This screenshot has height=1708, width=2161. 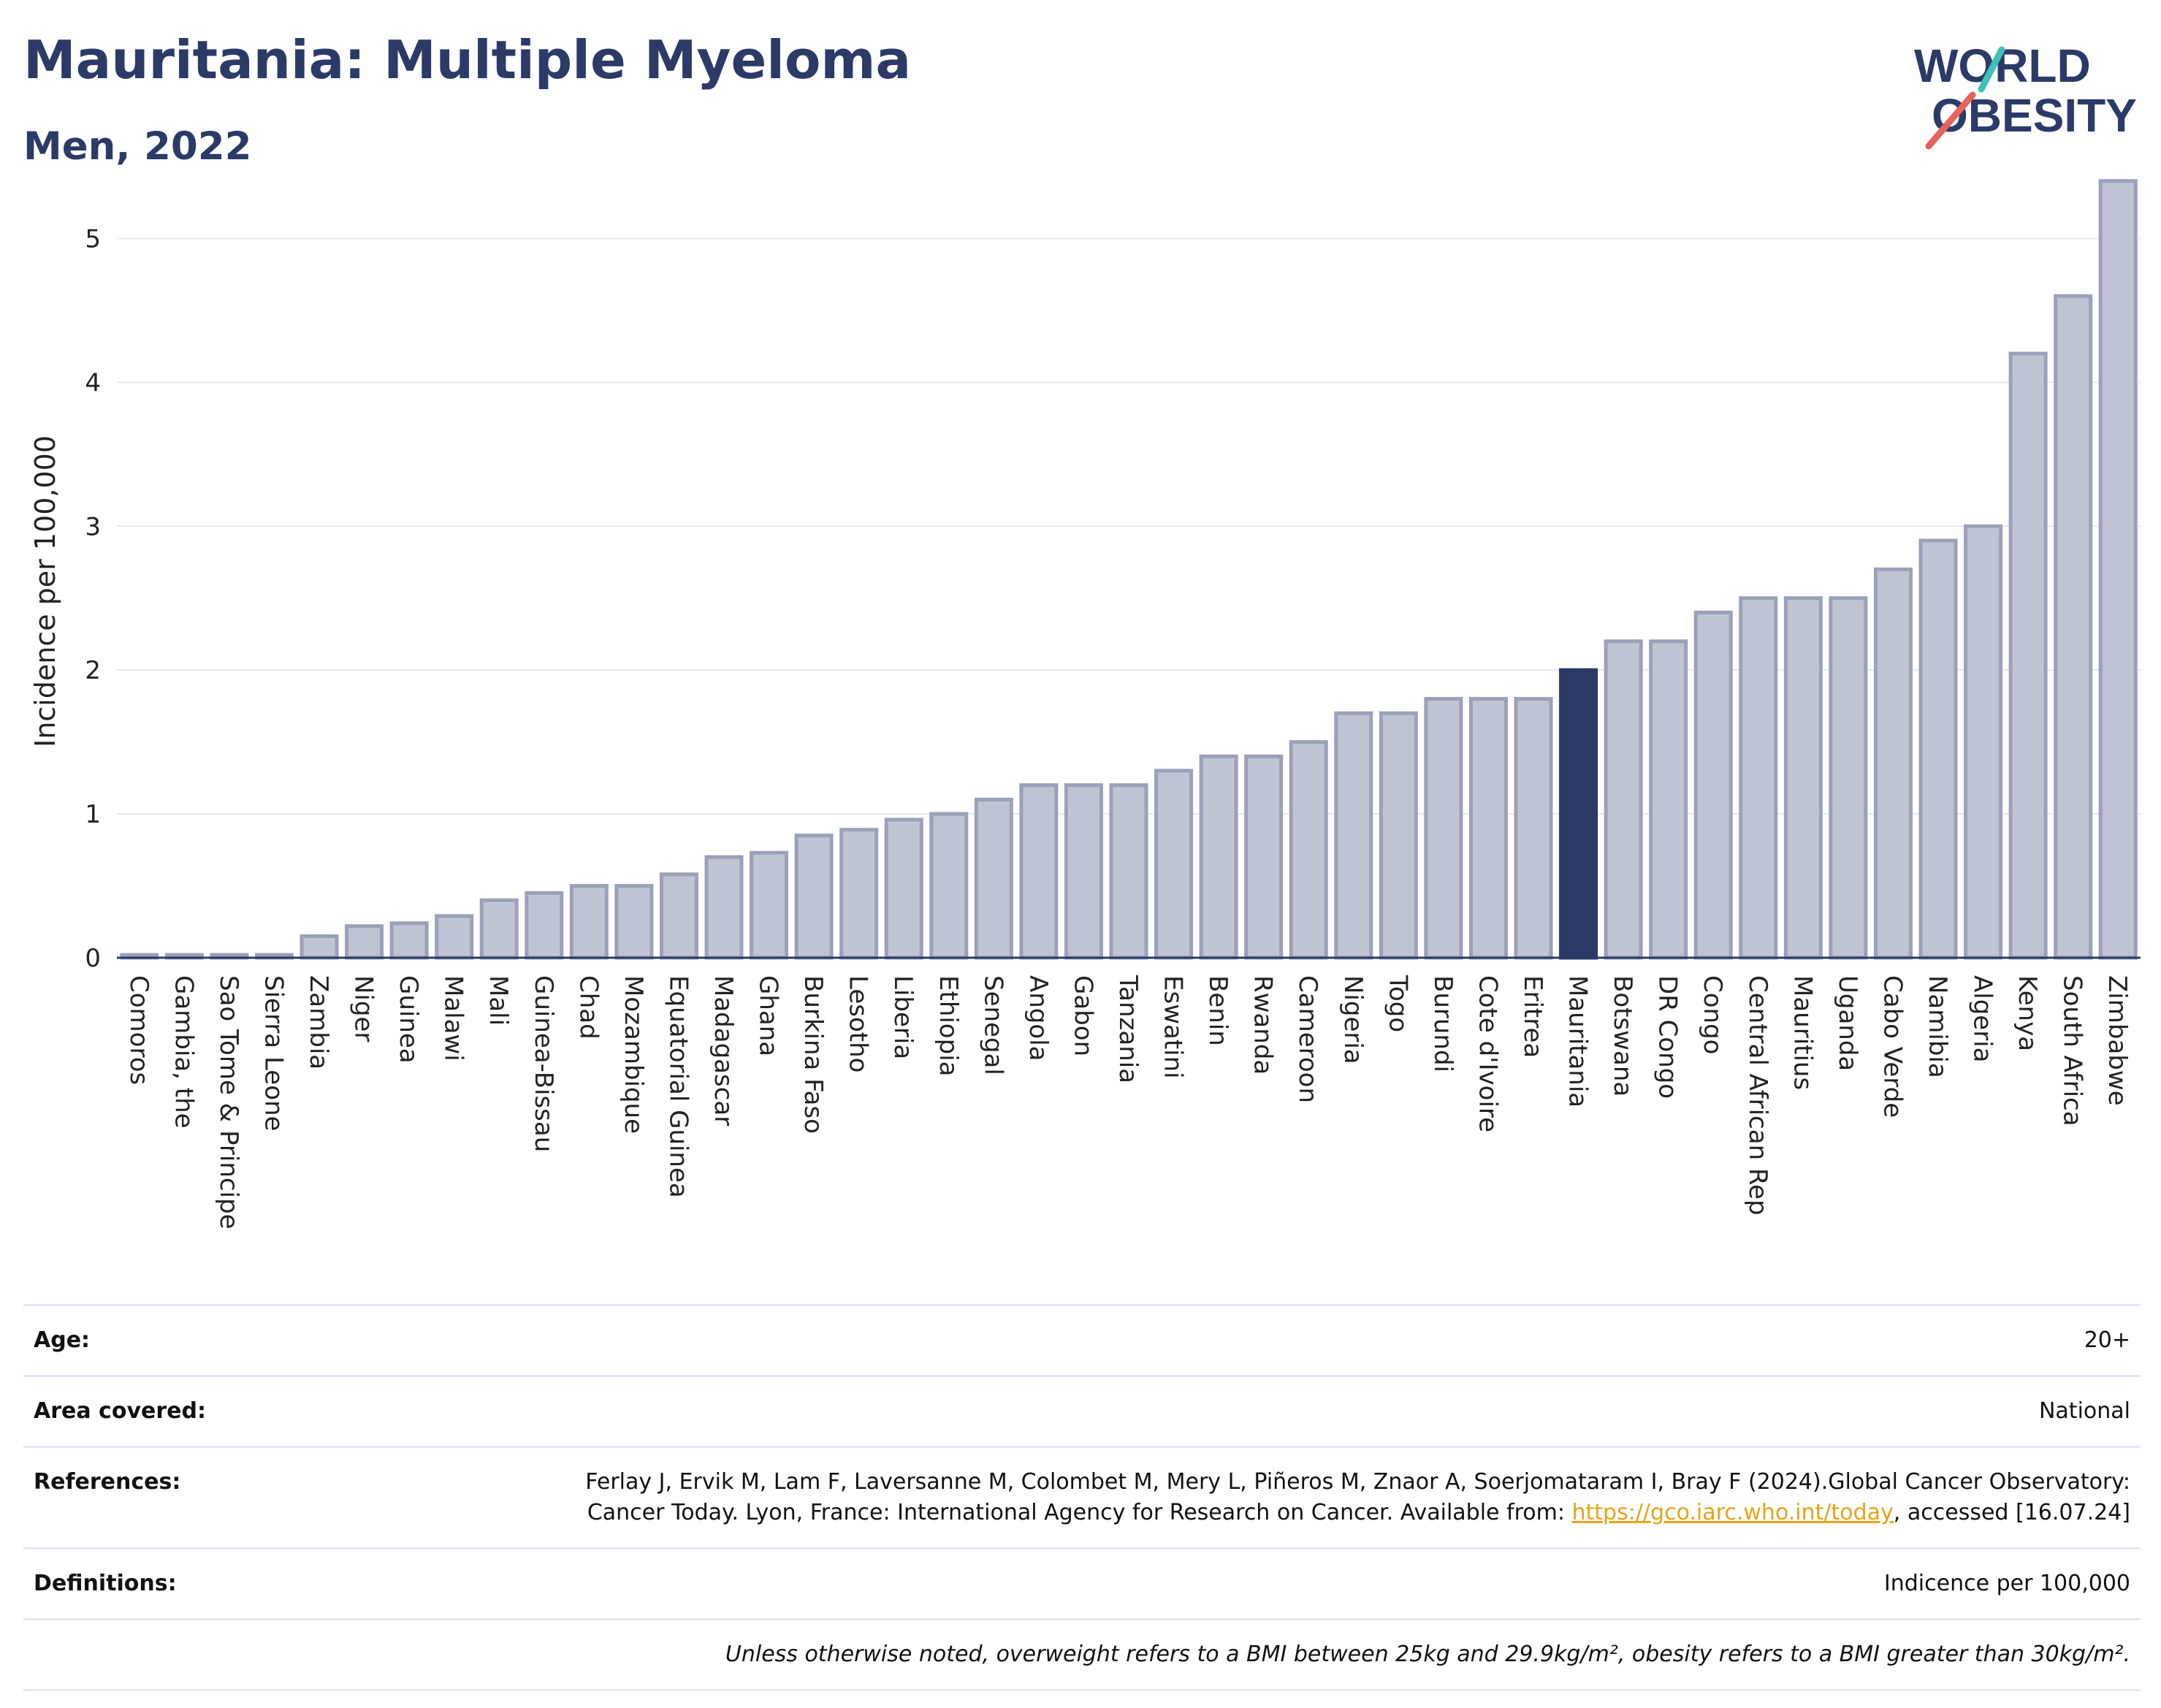 What do you see at coordinates (2012, 1512) in the screenshot?
I see `references-accessed: , accessed [16.07.24]` at bounding box center [2012, 1512].